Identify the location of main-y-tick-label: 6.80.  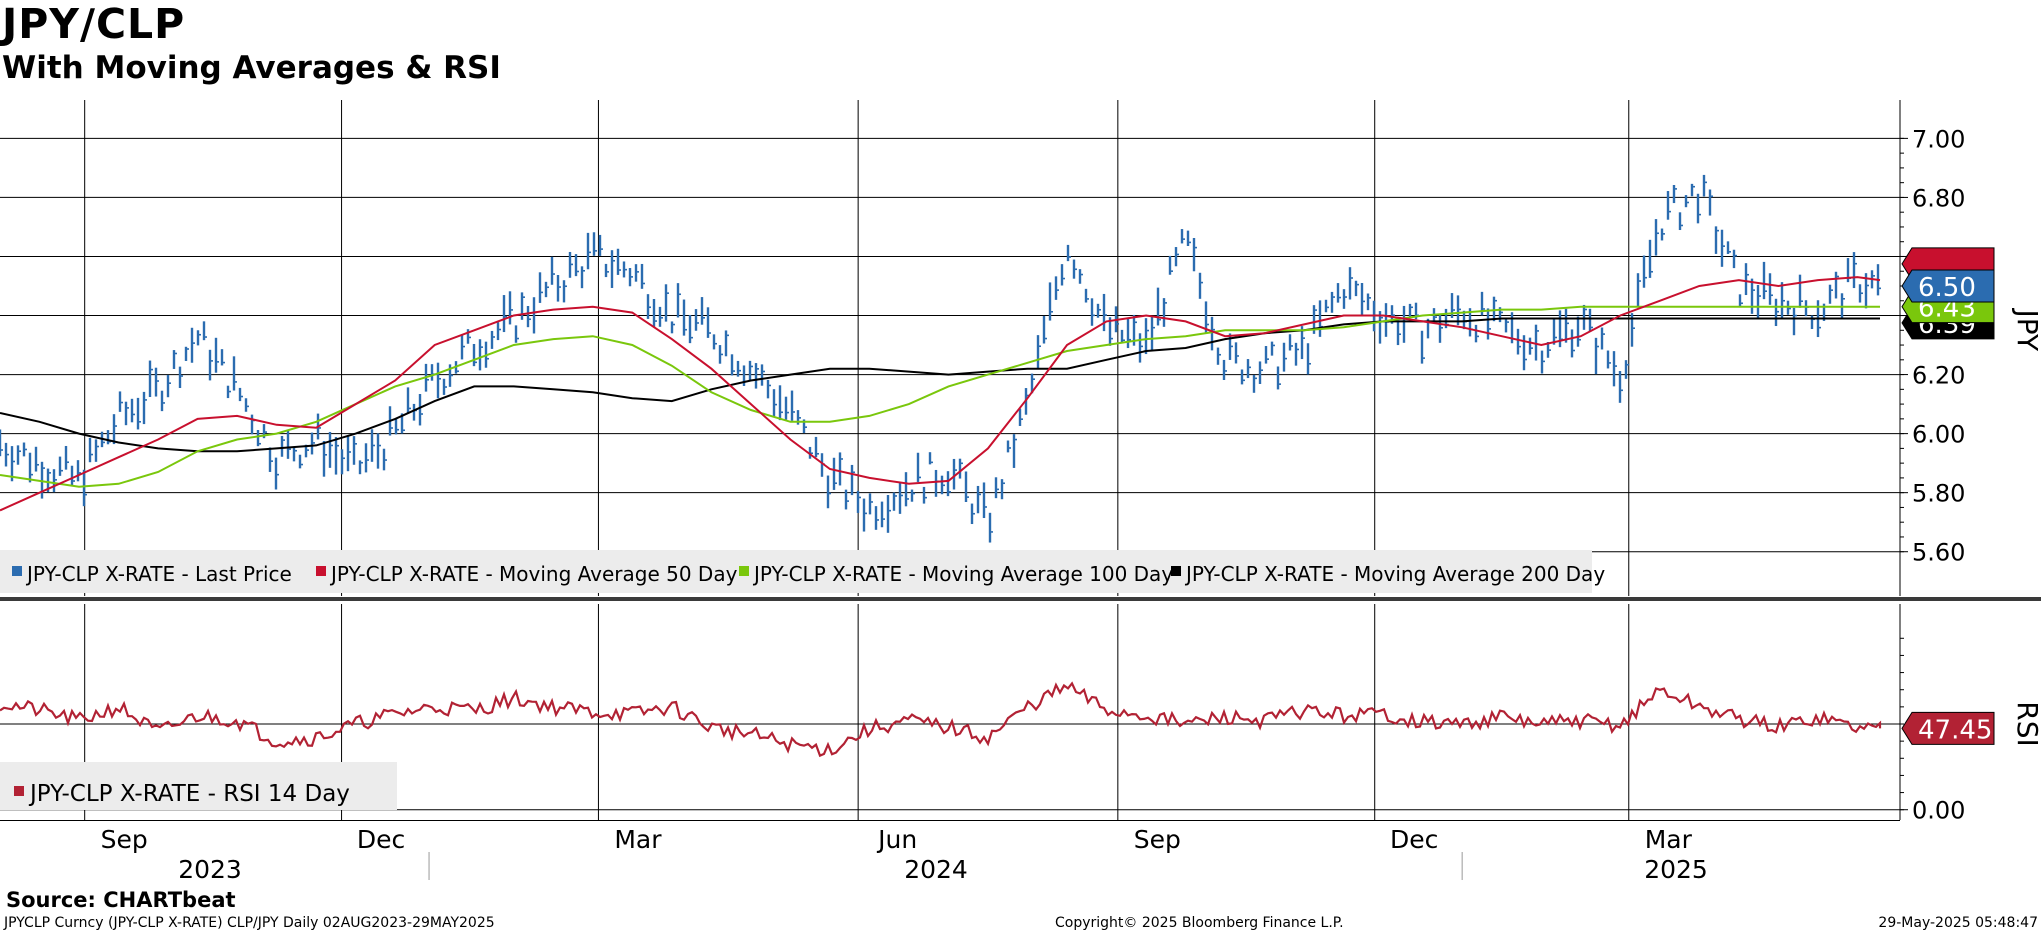
(1938, 198).